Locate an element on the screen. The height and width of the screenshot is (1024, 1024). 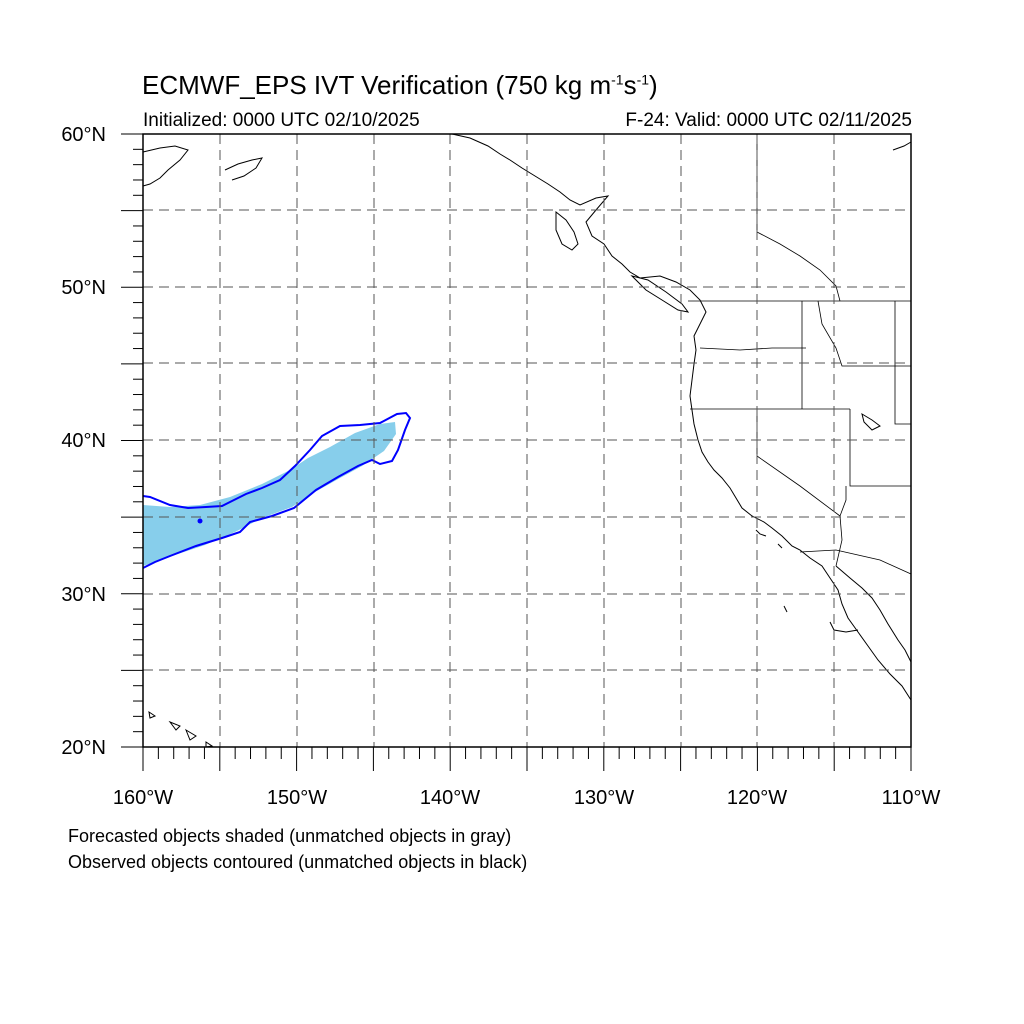
lat-label-60: 60°N is located at coordinates (83, 135).